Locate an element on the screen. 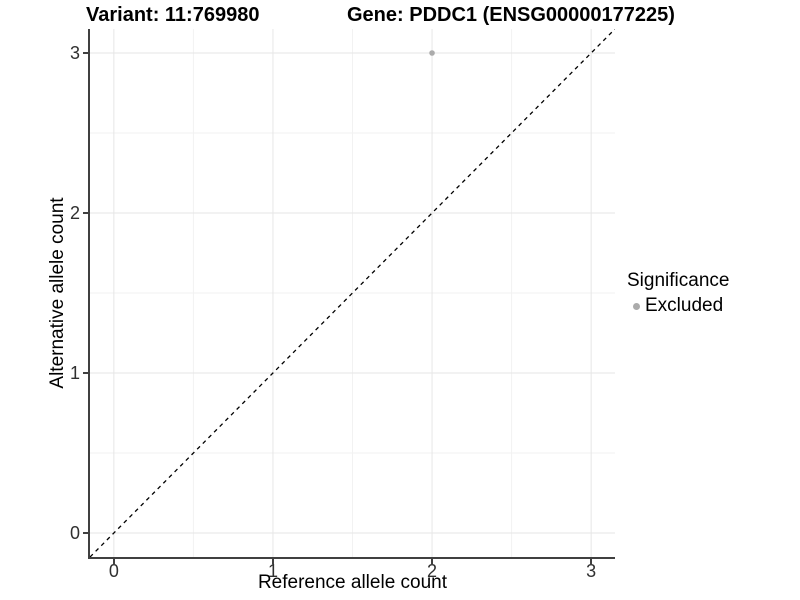 The image size is (800, 600). legend-title: Significance is located at coordinates (678, 280).